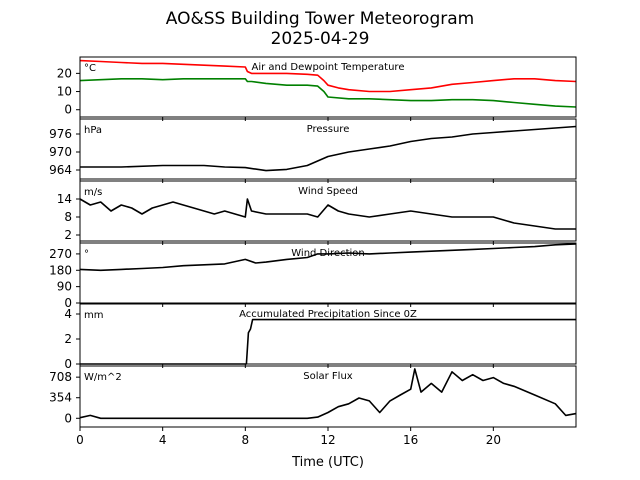 The image size is (640, 480). What do you see at coordinates (86, 254) in the screenshot?
I see `unit-label-wind_dir: °` at bounding box center [86, 254].